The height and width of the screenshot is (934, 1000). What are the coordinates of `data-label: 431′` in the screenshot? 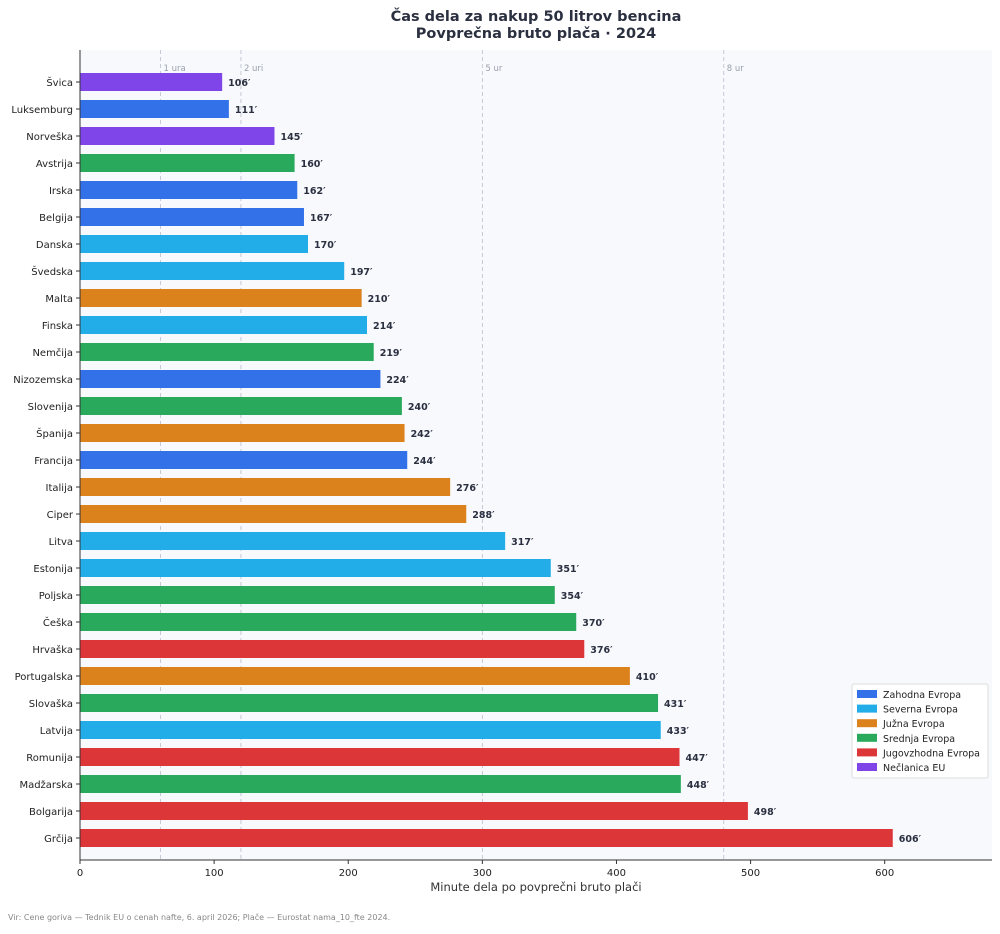 It's located at (675, 704).